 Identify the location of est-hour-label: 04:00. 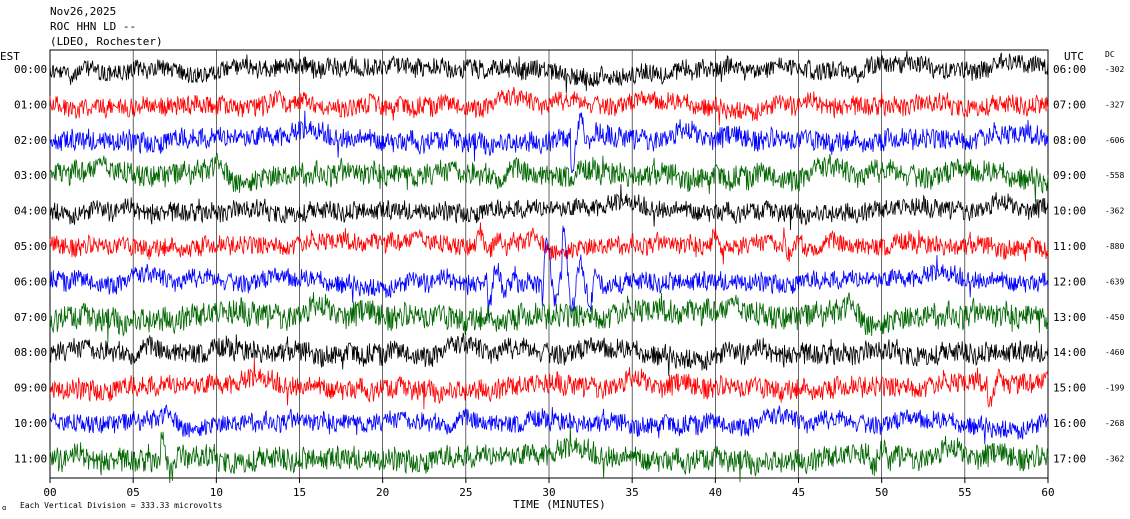
(30, 211).